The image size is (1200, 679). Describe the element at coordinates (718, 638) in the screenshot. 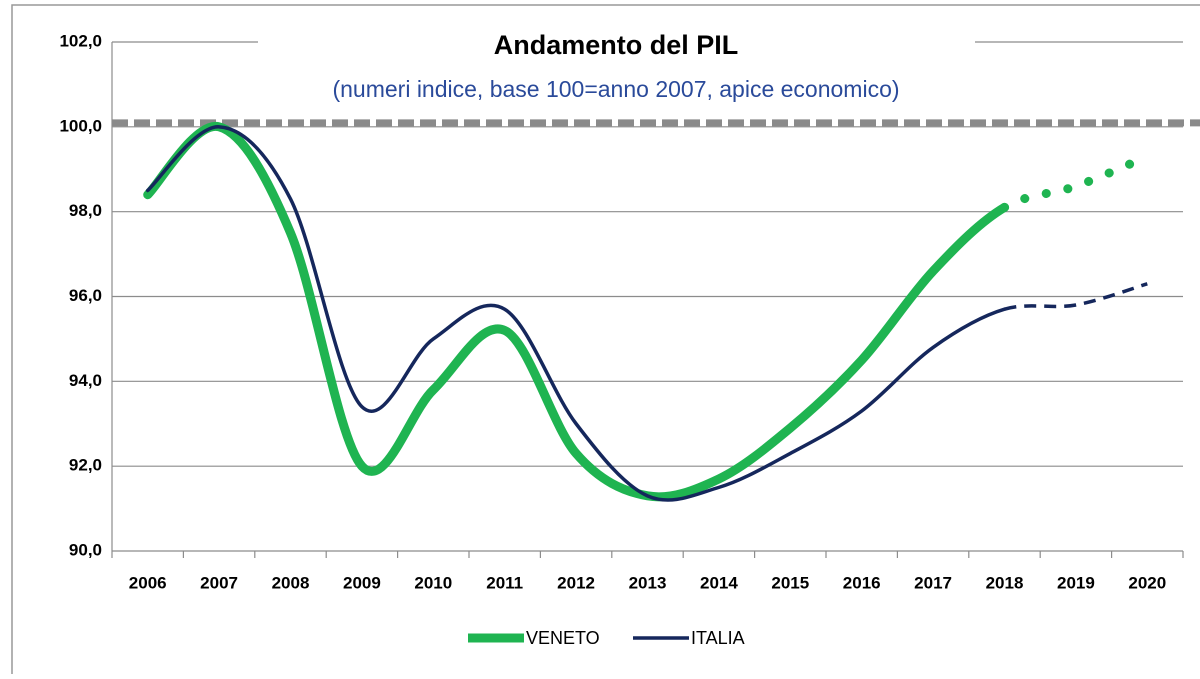

I see `legend-label: ITALIA` at that location.